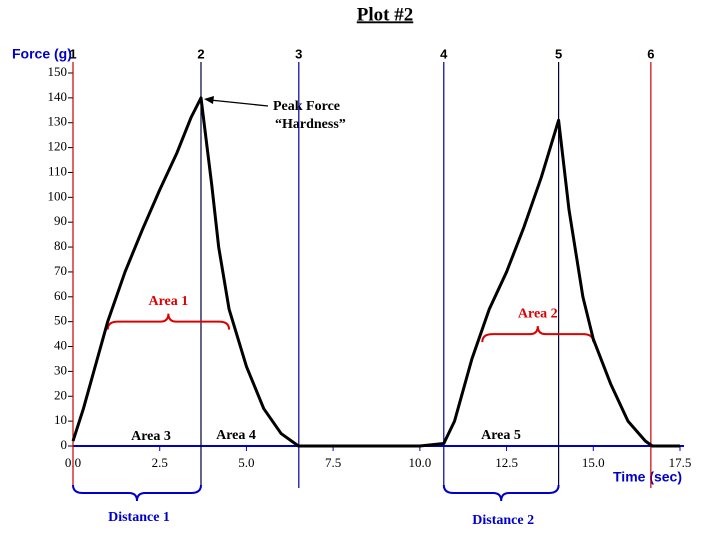  What do you see at coordinates (60, 369) in the screenshot?
I see `y-tick-label: 30` at bounding box center [60, 369].